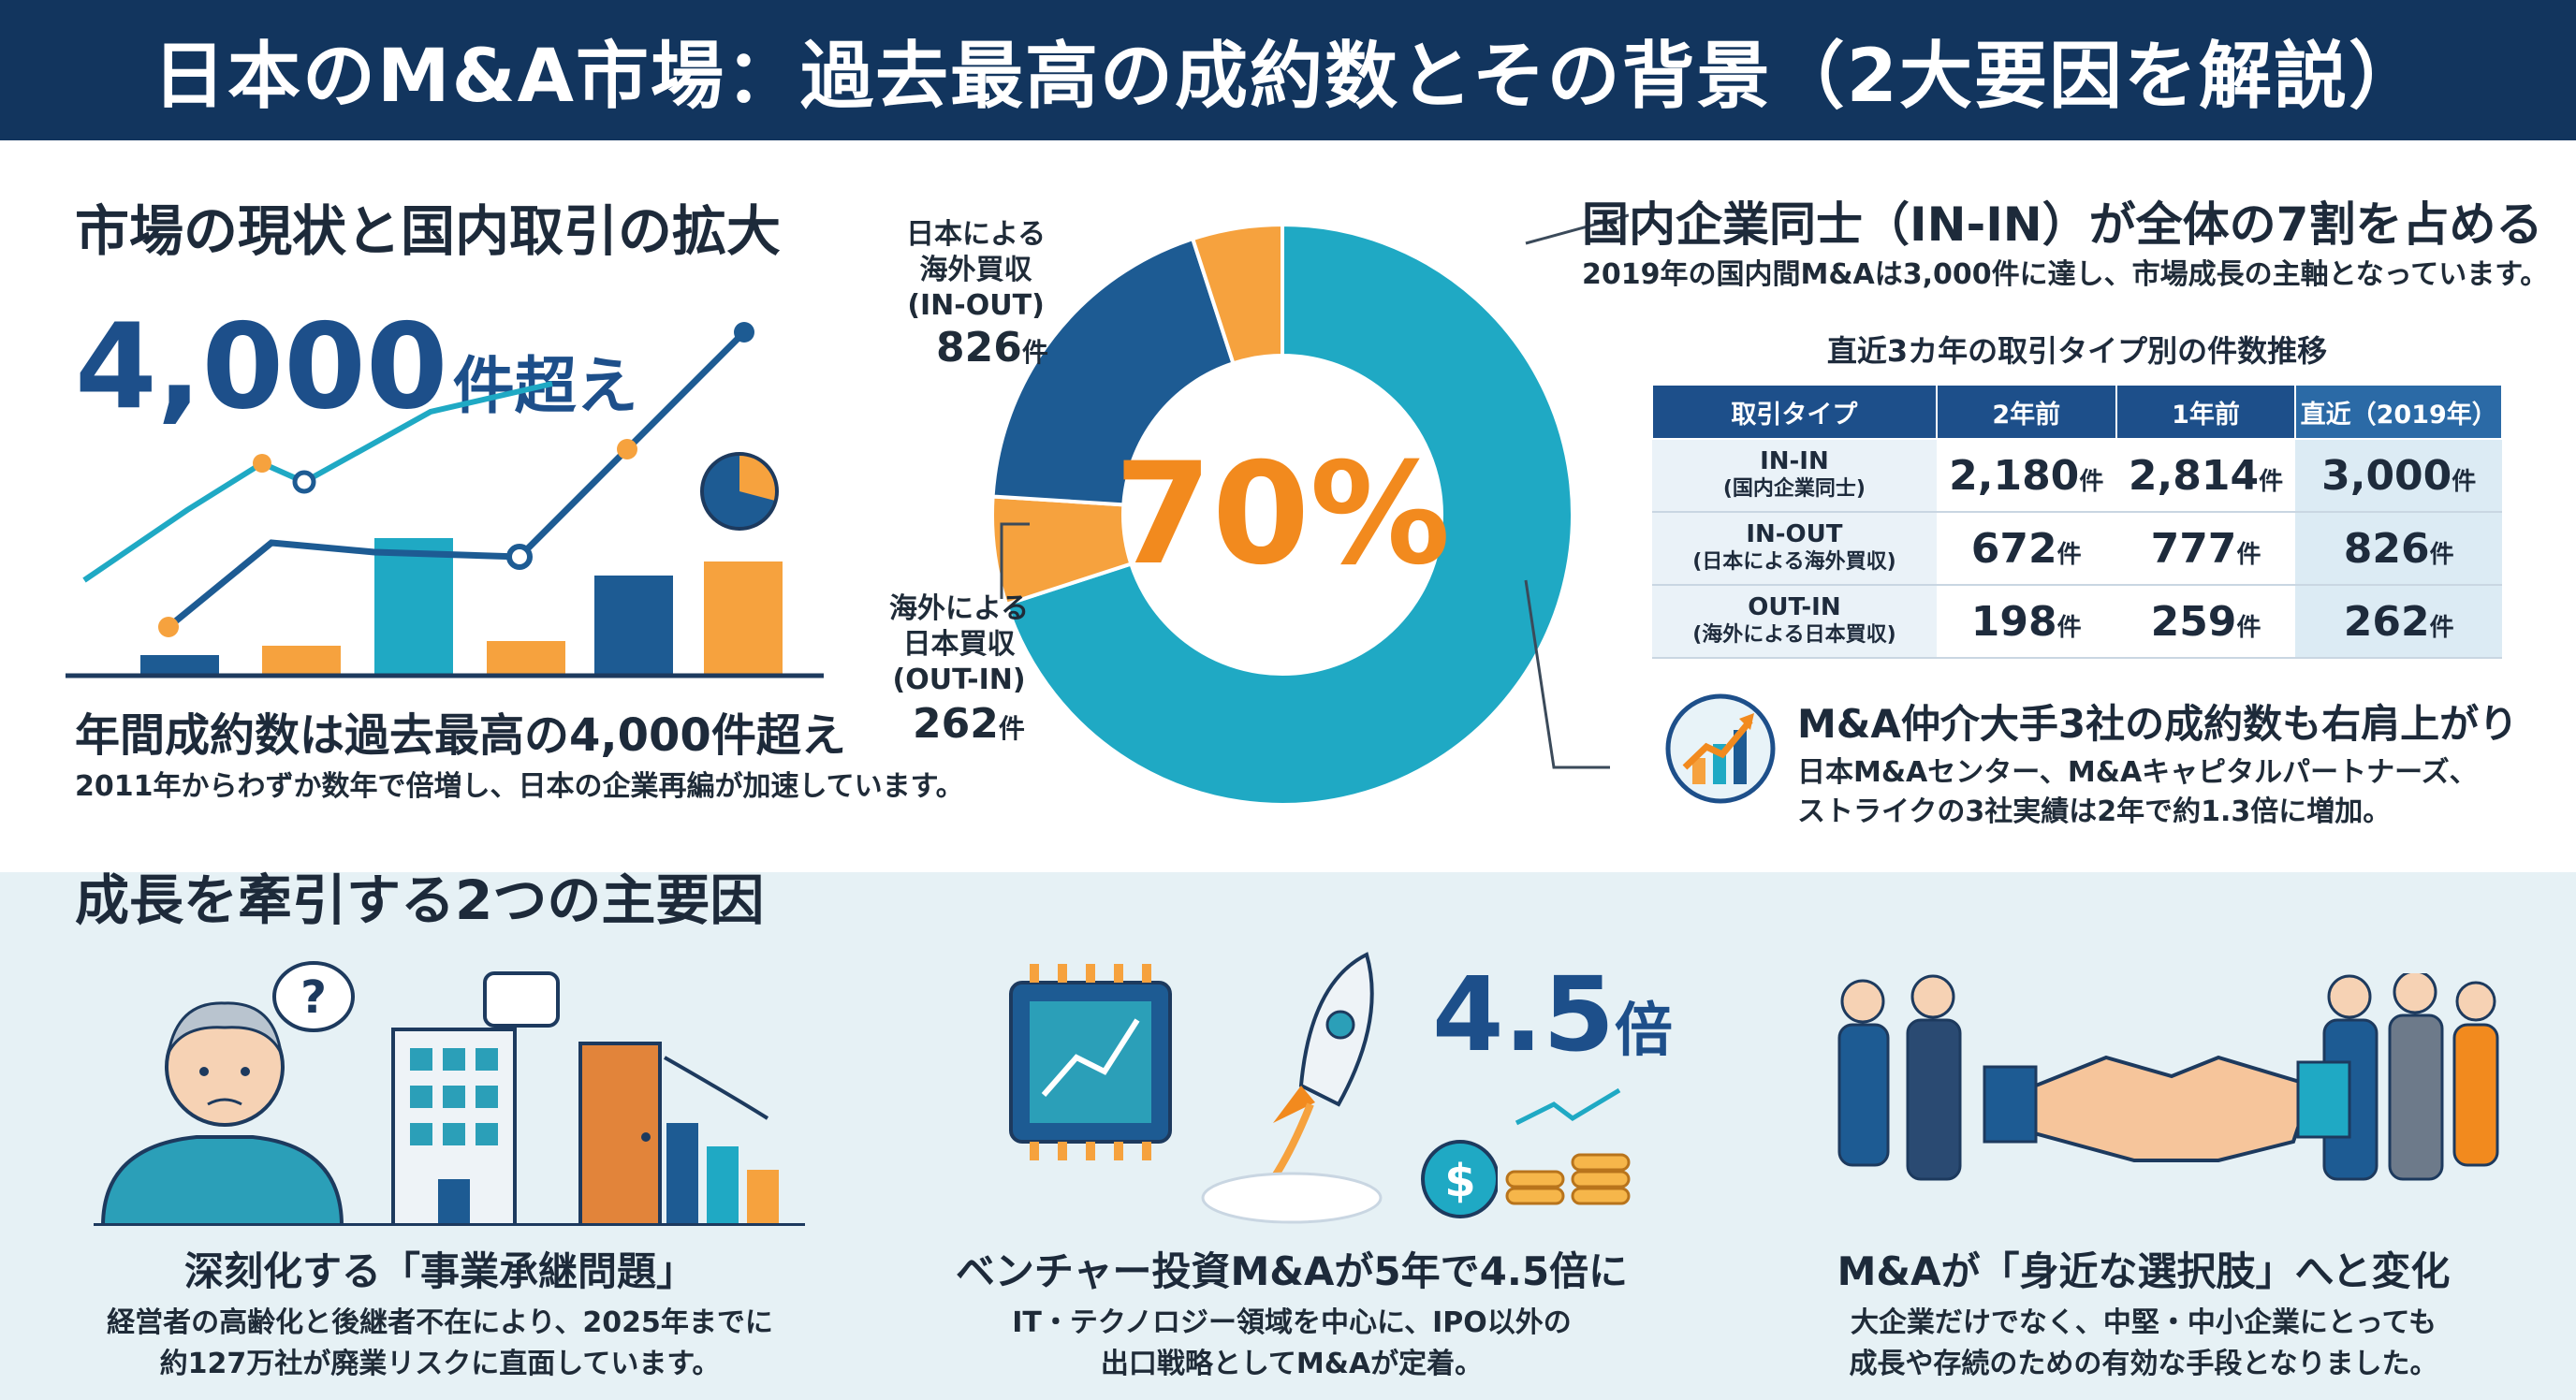 This screenshot has width=2576, height=1400. What do you see at coordinates (521, 999) in the screenshot?
I see `speech-bubble-icon` at bounding box center [521, 999].